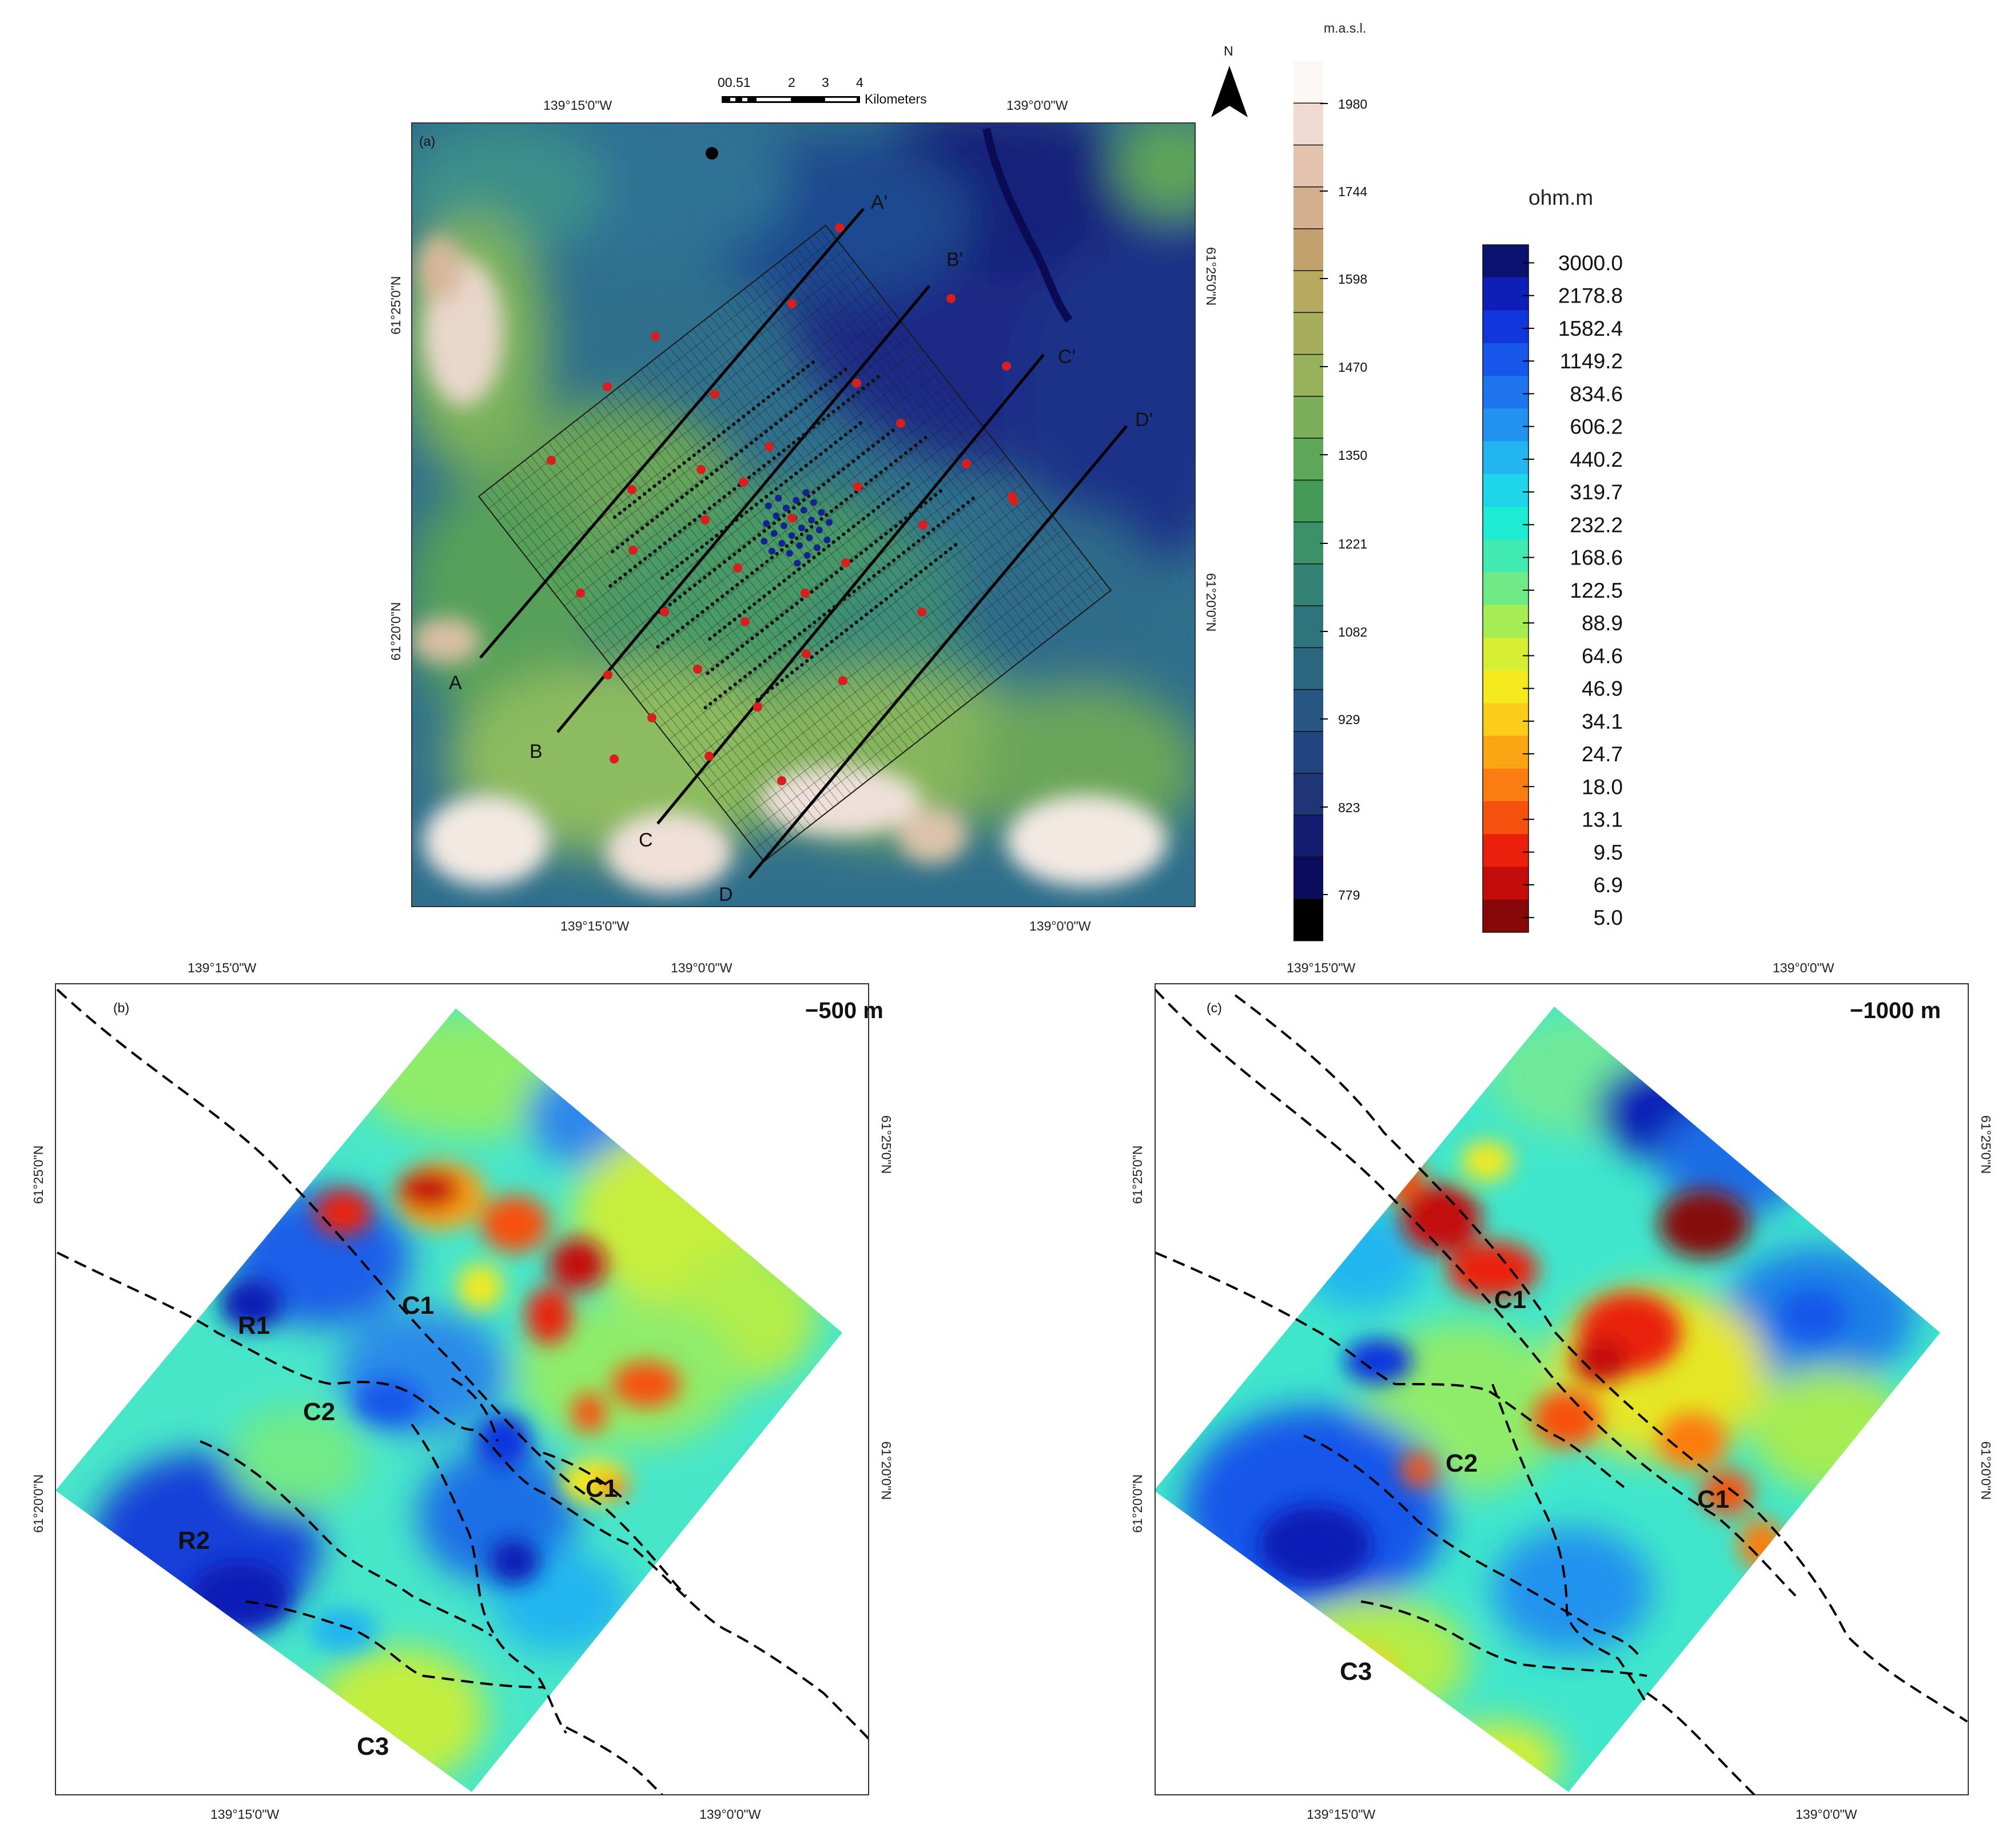  What do you see at coordinates (1895, 1010) in the screenshot?
I see `panel-c-depth: −1000 m` at bounding box center [1895, 1010].